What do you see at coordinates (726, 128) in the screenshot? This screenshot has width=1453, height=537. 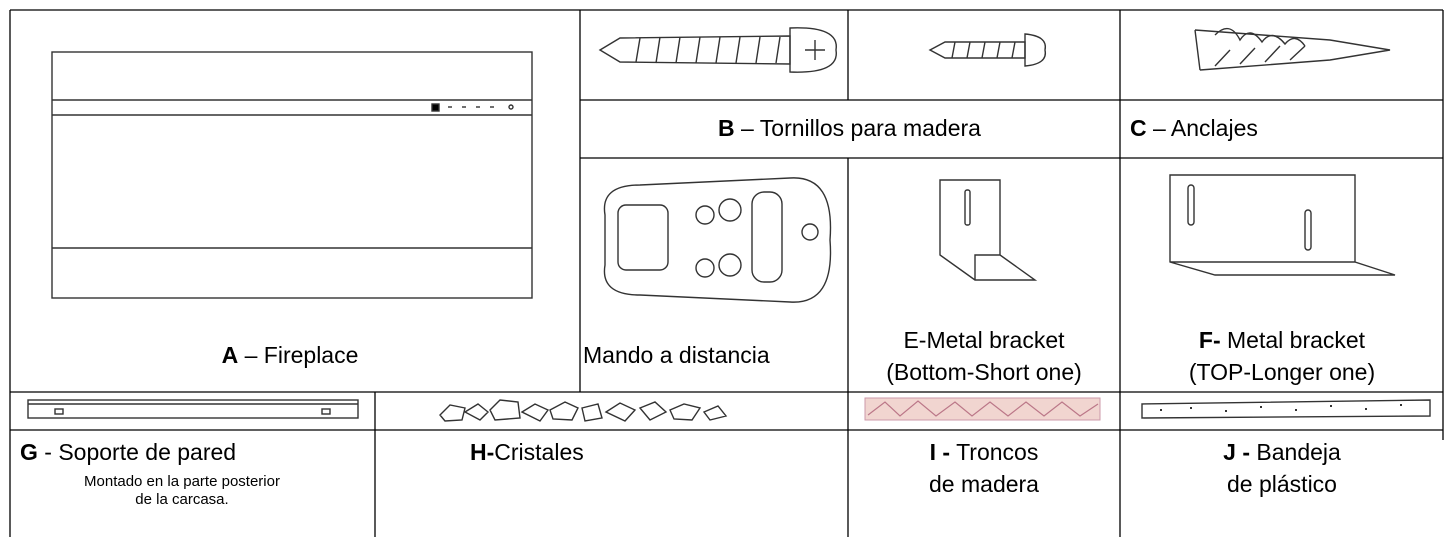 I see `part-letter: B` at bounding box center [726, 128].